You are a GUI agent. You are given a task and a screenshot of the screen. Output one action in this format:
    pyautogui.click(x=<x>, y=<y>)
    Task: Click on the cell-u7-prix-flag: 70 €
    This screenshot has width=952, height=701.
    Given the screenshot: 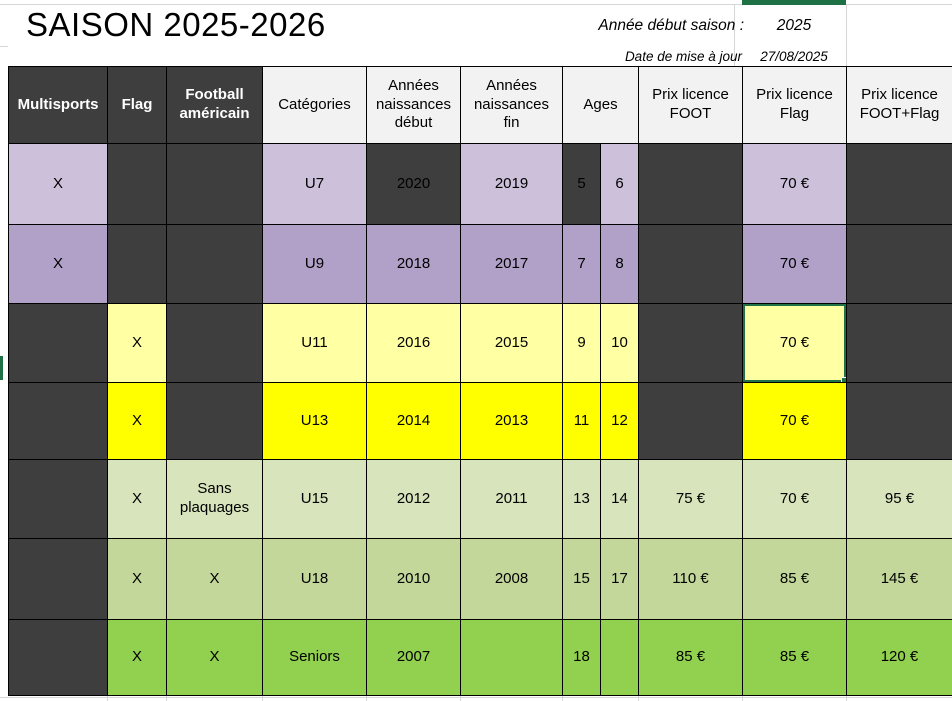 What is the action you would take?
    pyautogui.click(x=794, y=184)
    